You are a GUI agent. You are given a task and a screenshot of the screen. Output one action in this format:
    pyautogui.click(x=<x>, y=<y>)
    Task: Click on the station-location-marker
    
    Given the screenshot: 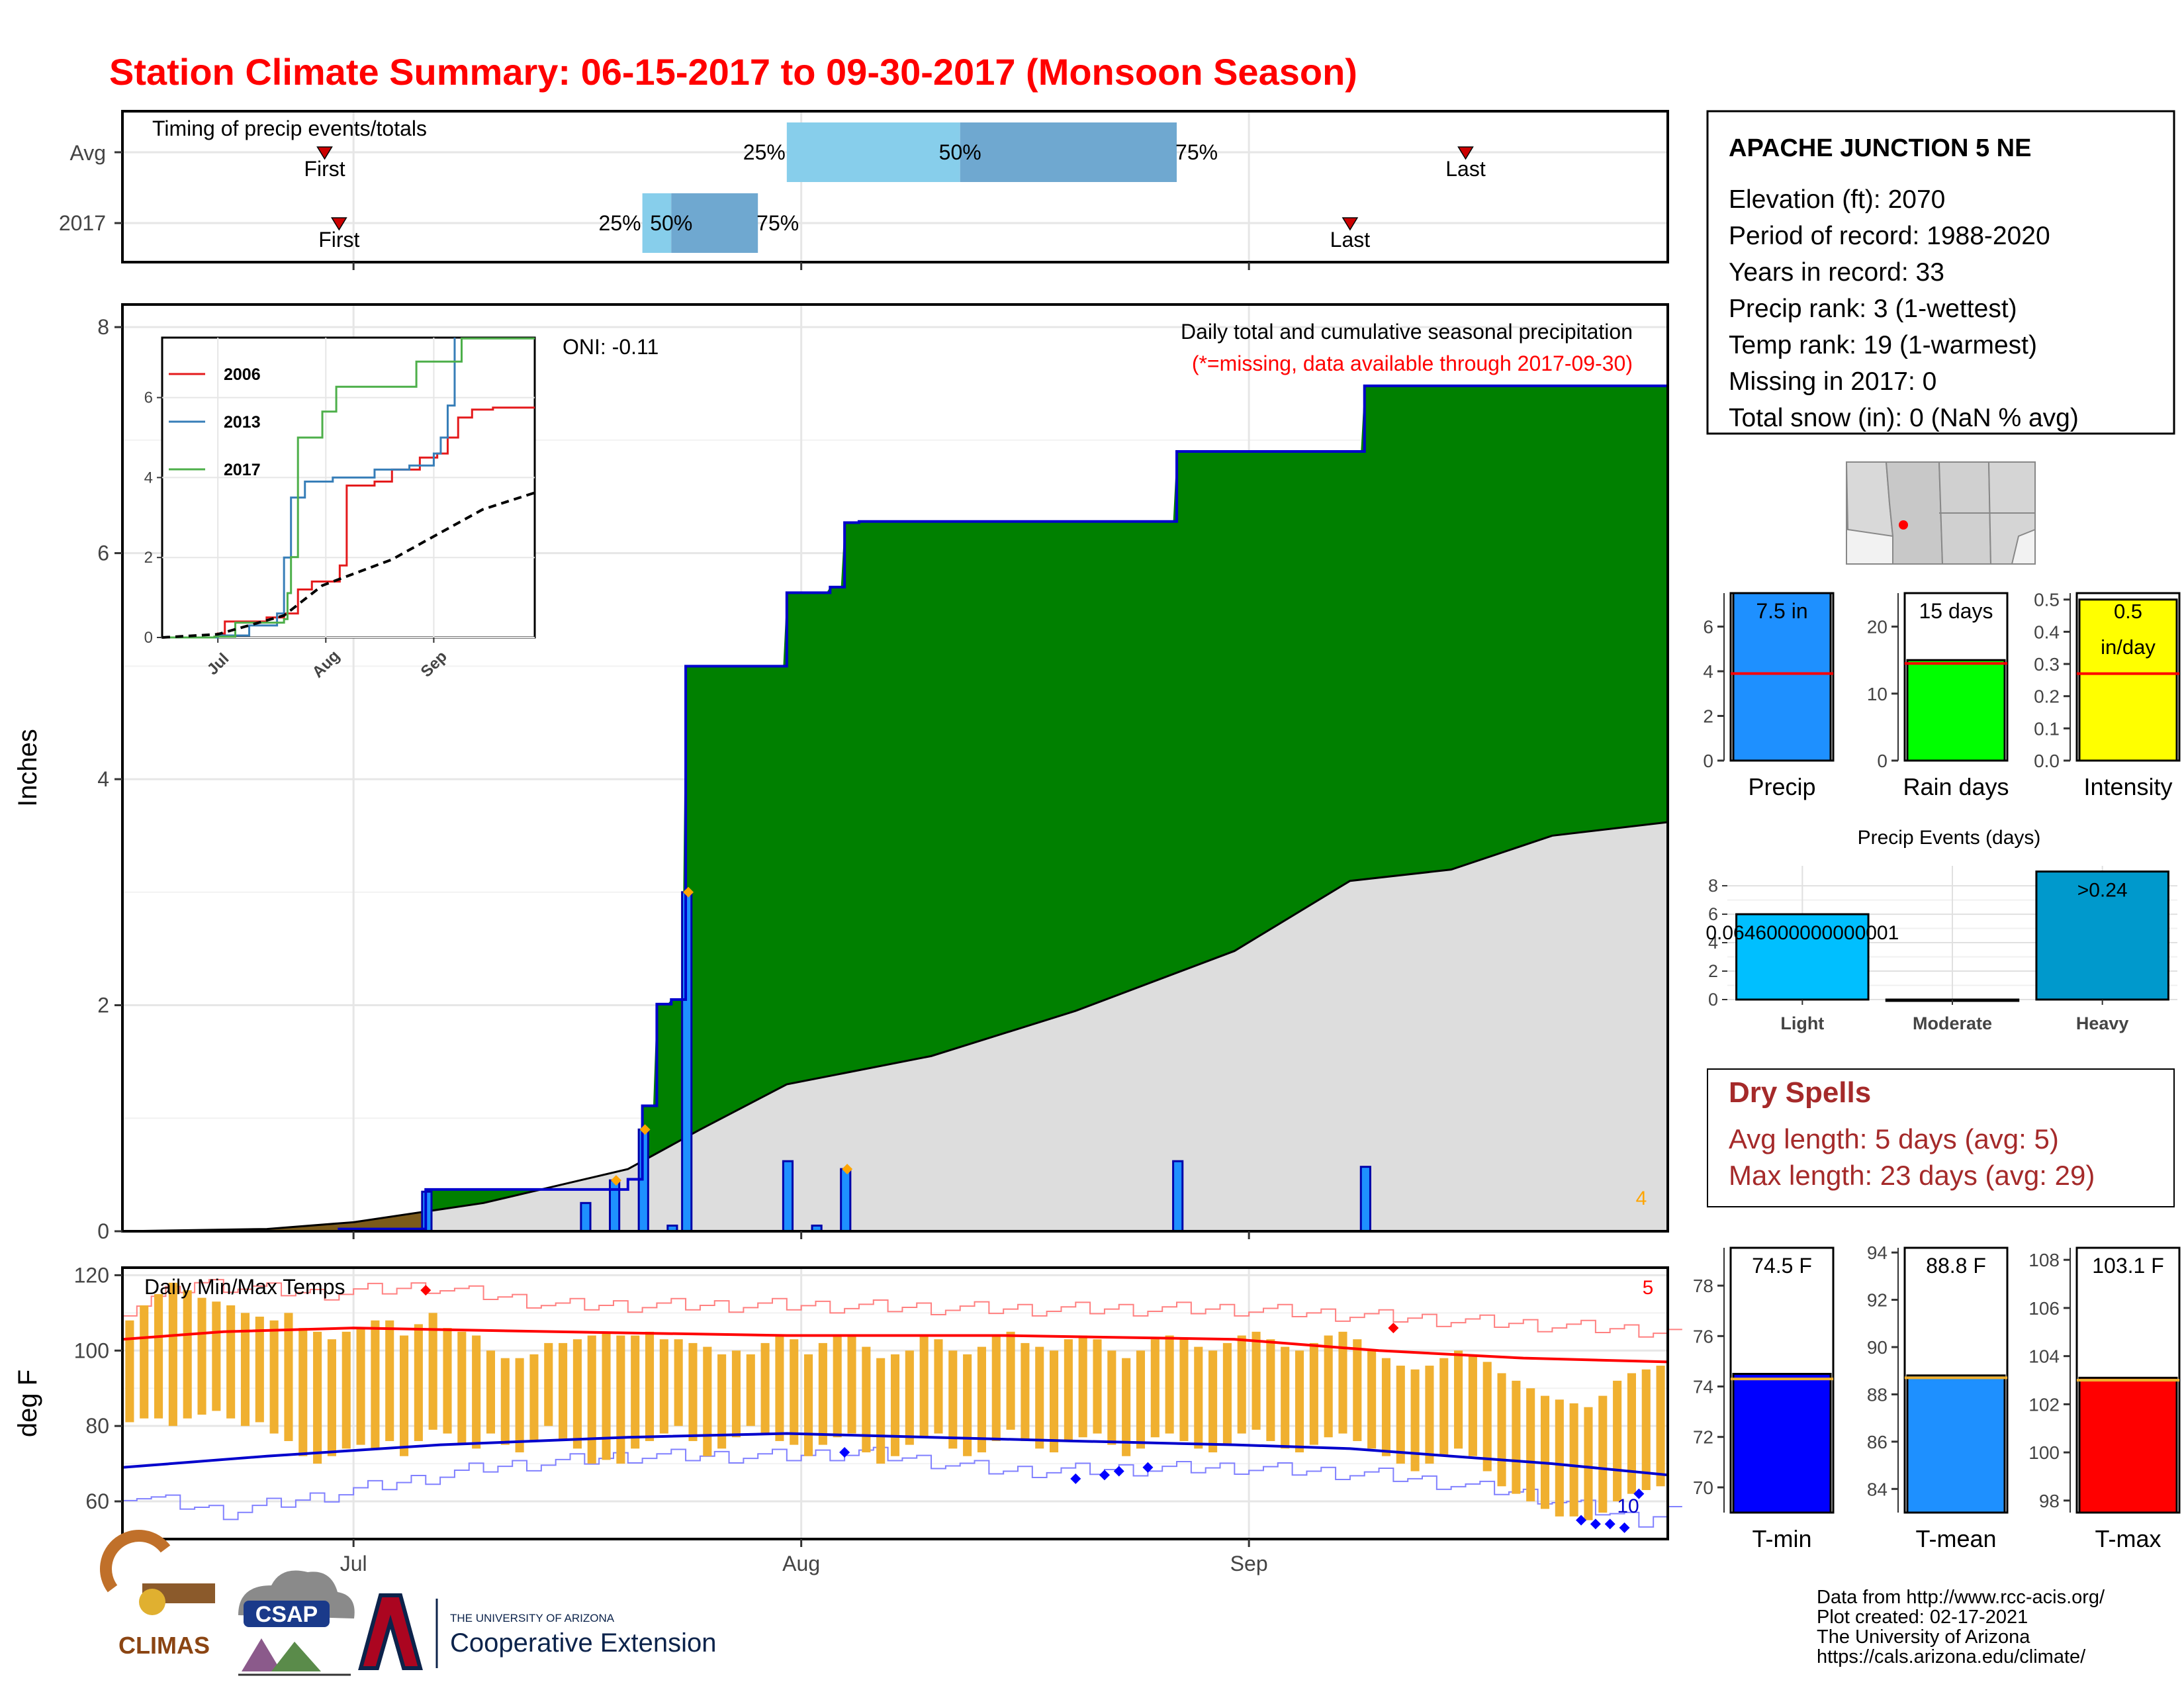 What is the action you would take?
    pyautogui.click(x=1903, y=525)
    